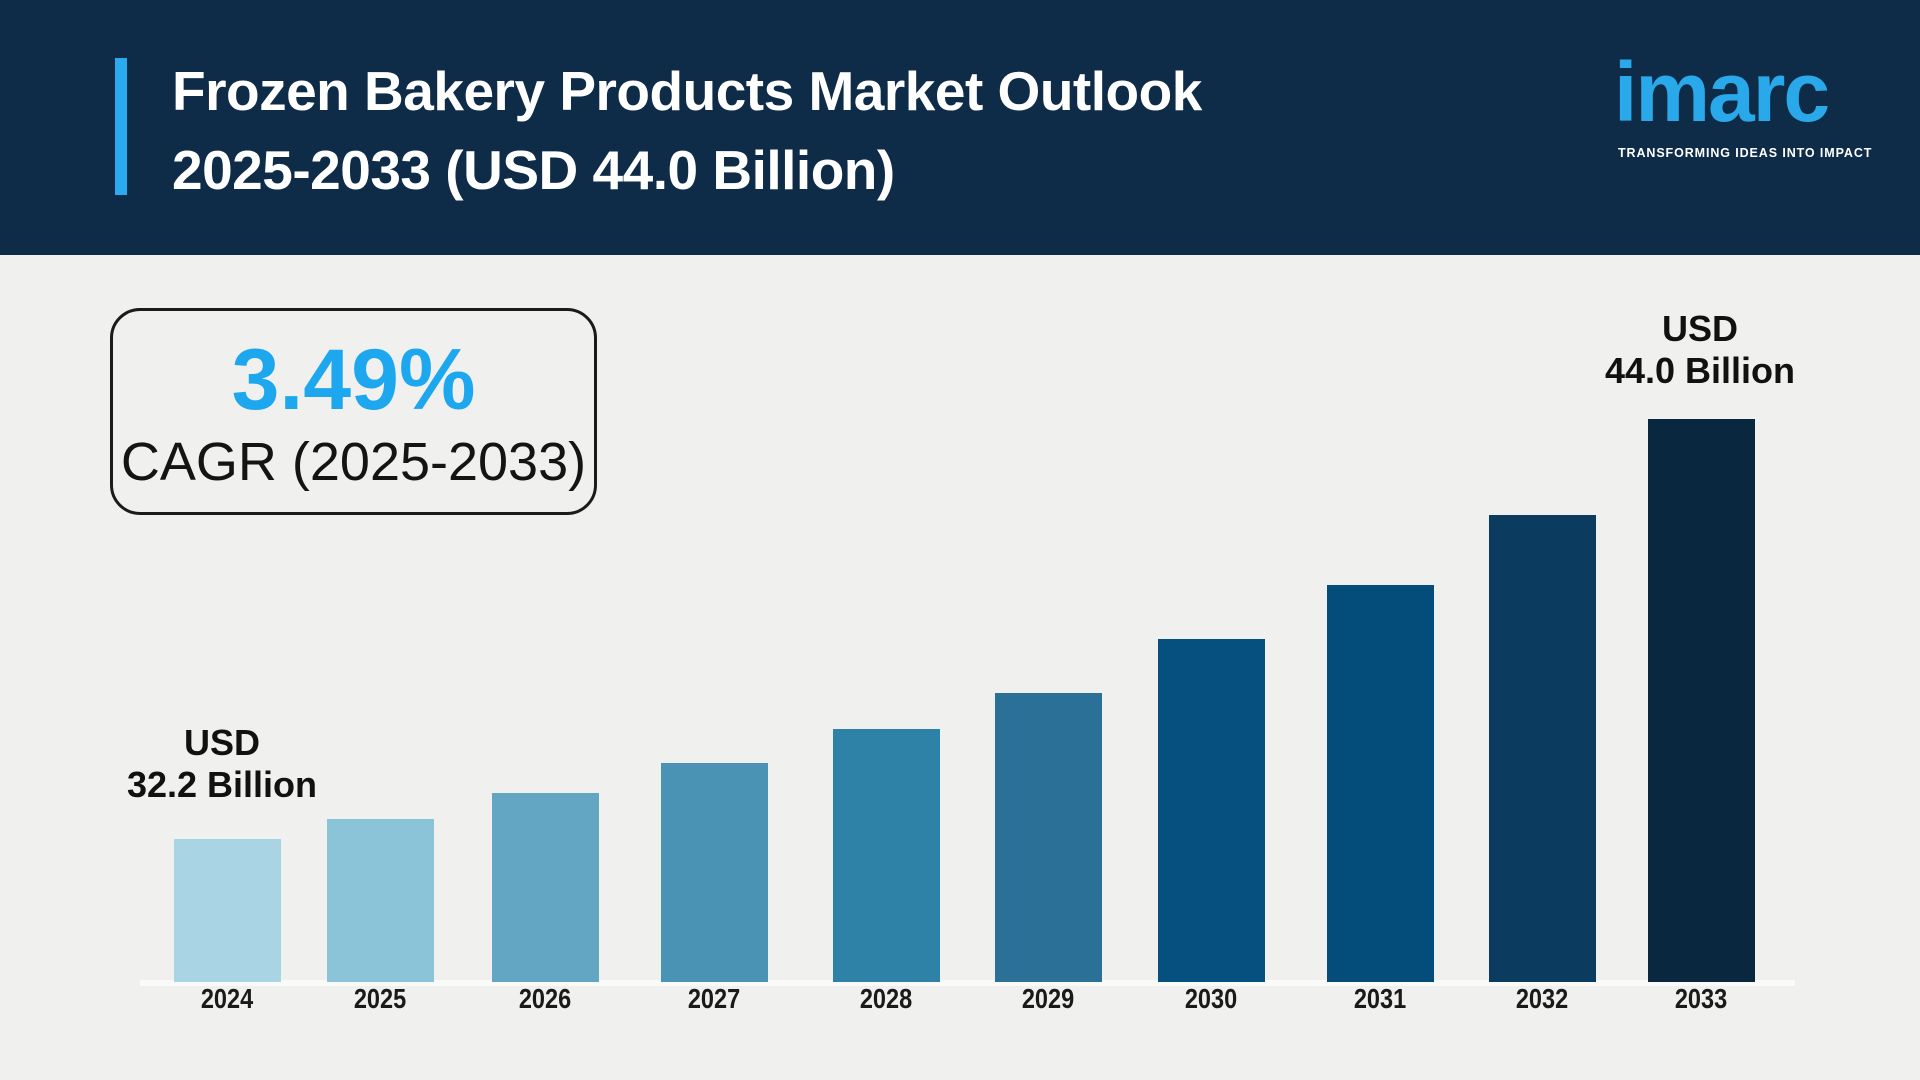 The height and width of the screenshot is (1080, 1920). Describe the element at coordinates (121, 126) in the screenshot. I see `title-accent-bar` at that location.